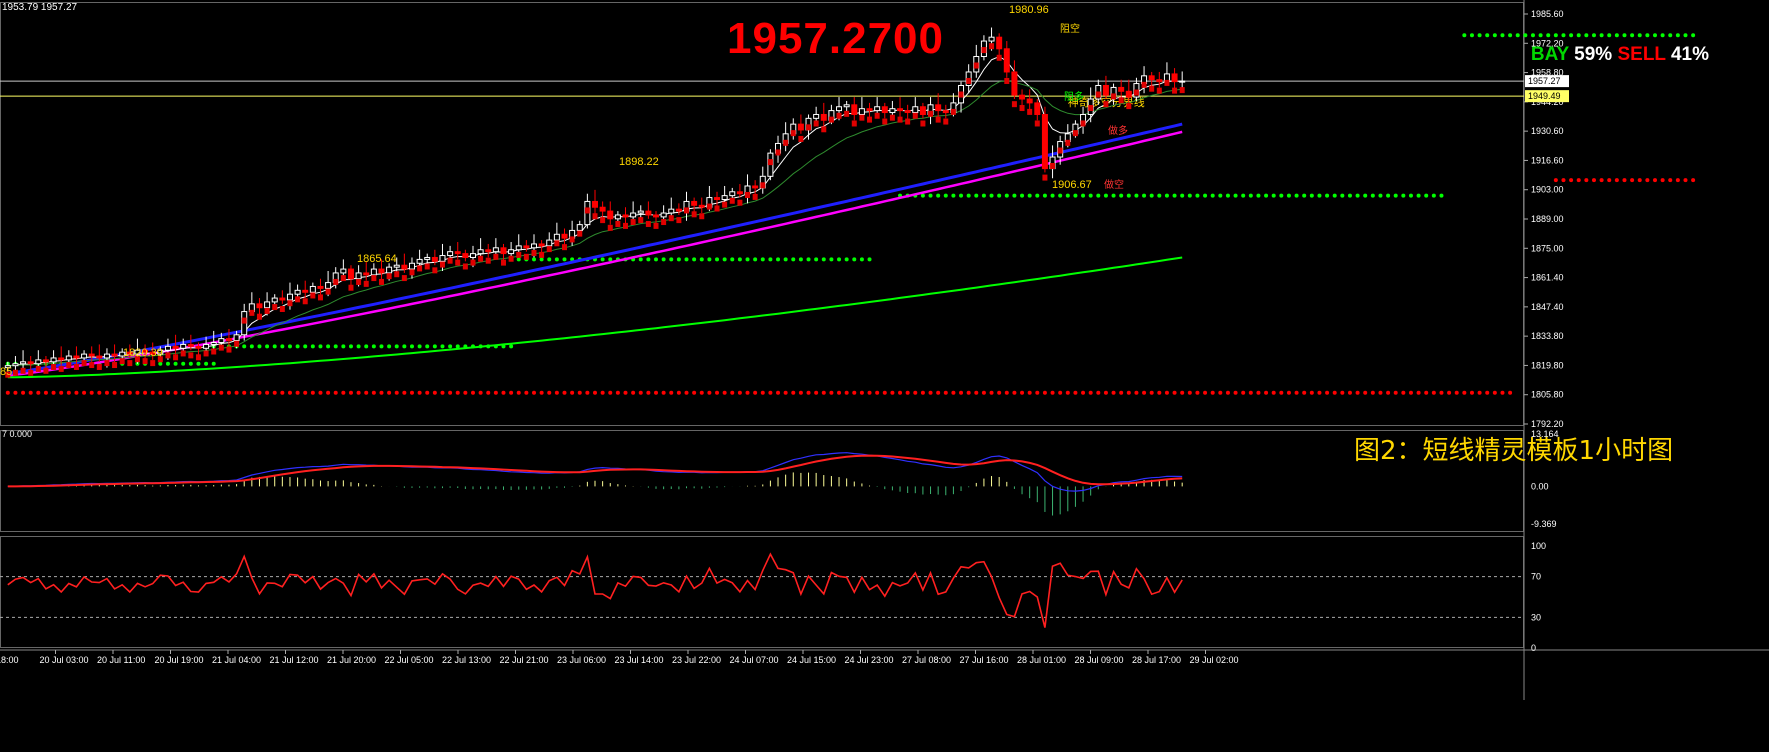 This screenshot has width=1769, height=752. Describe the element at coordinates (869, 660) in the screenshot. I see `x-axis-label: 24 Jul 23:00` at that location.